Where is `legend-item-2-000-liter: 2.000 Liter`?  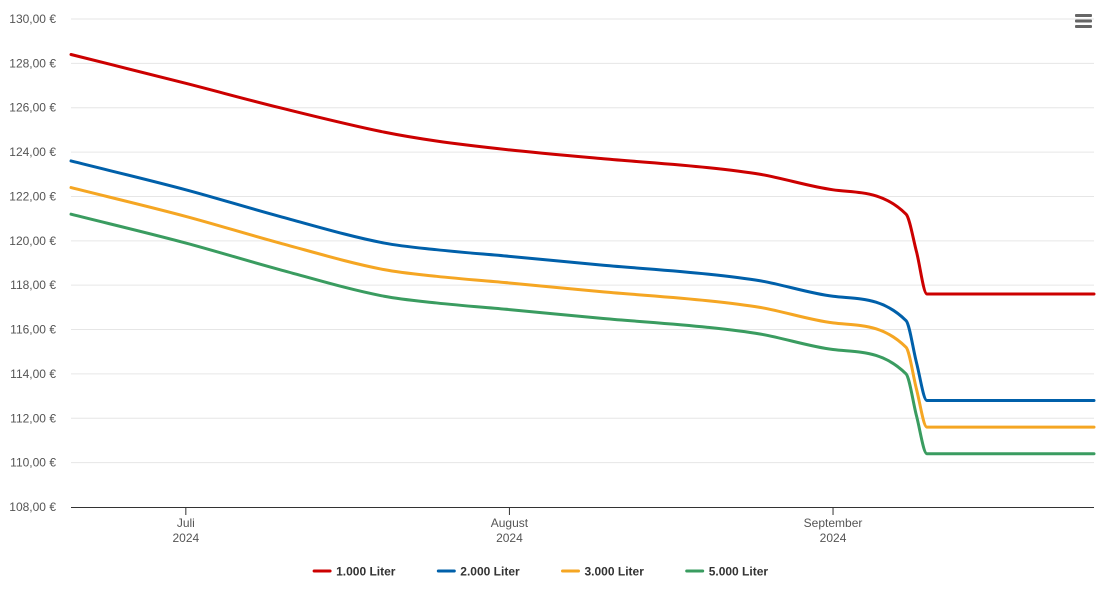
legend-item-2-000-liter: 2.000 Liter is located at coordinates (478, 572).